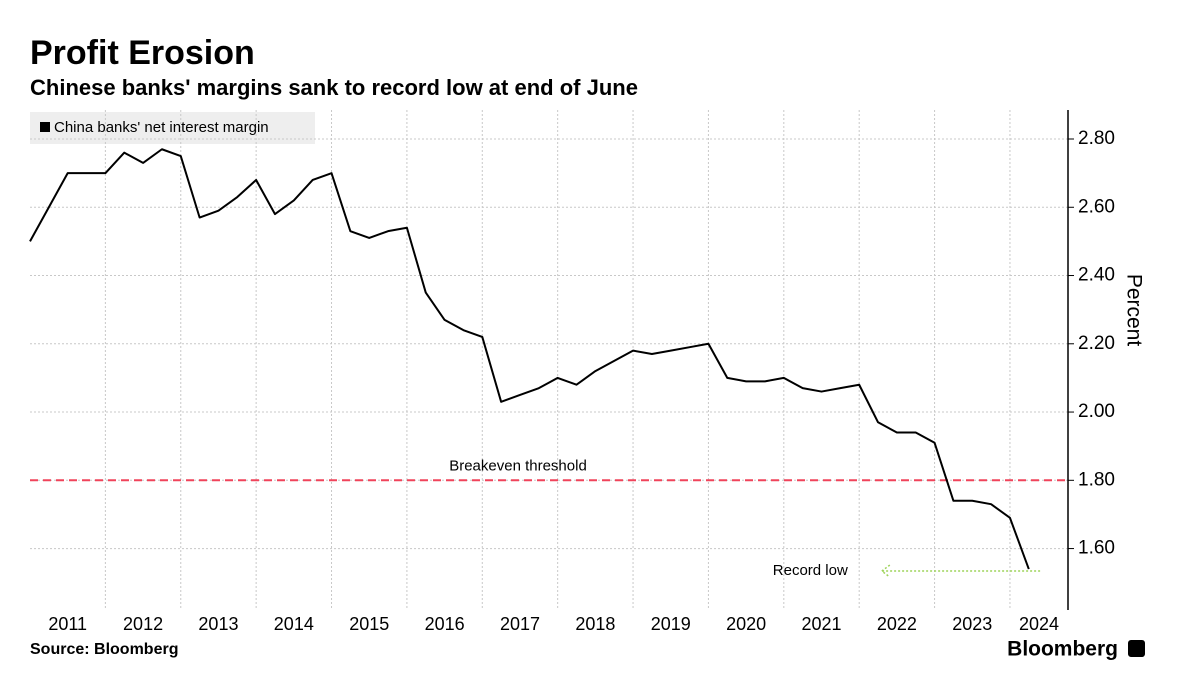 The image size is (1179, 695). Describe the element at coordinates (885, 571) in the screenshot. I see `arrow-head` at that location.